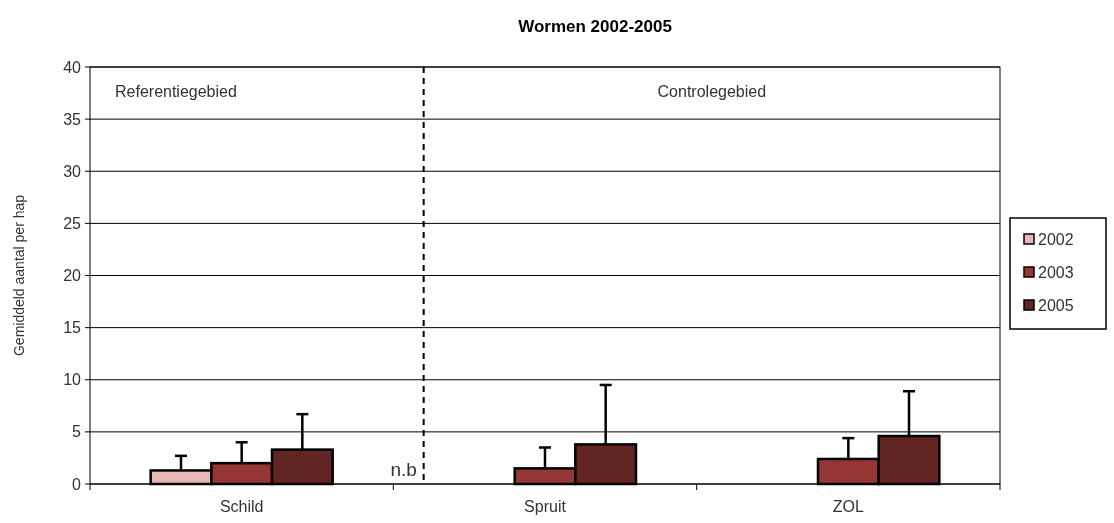 The image size is (1114, 523). I want to click on y-tick-label: 0, so click(77, 484).